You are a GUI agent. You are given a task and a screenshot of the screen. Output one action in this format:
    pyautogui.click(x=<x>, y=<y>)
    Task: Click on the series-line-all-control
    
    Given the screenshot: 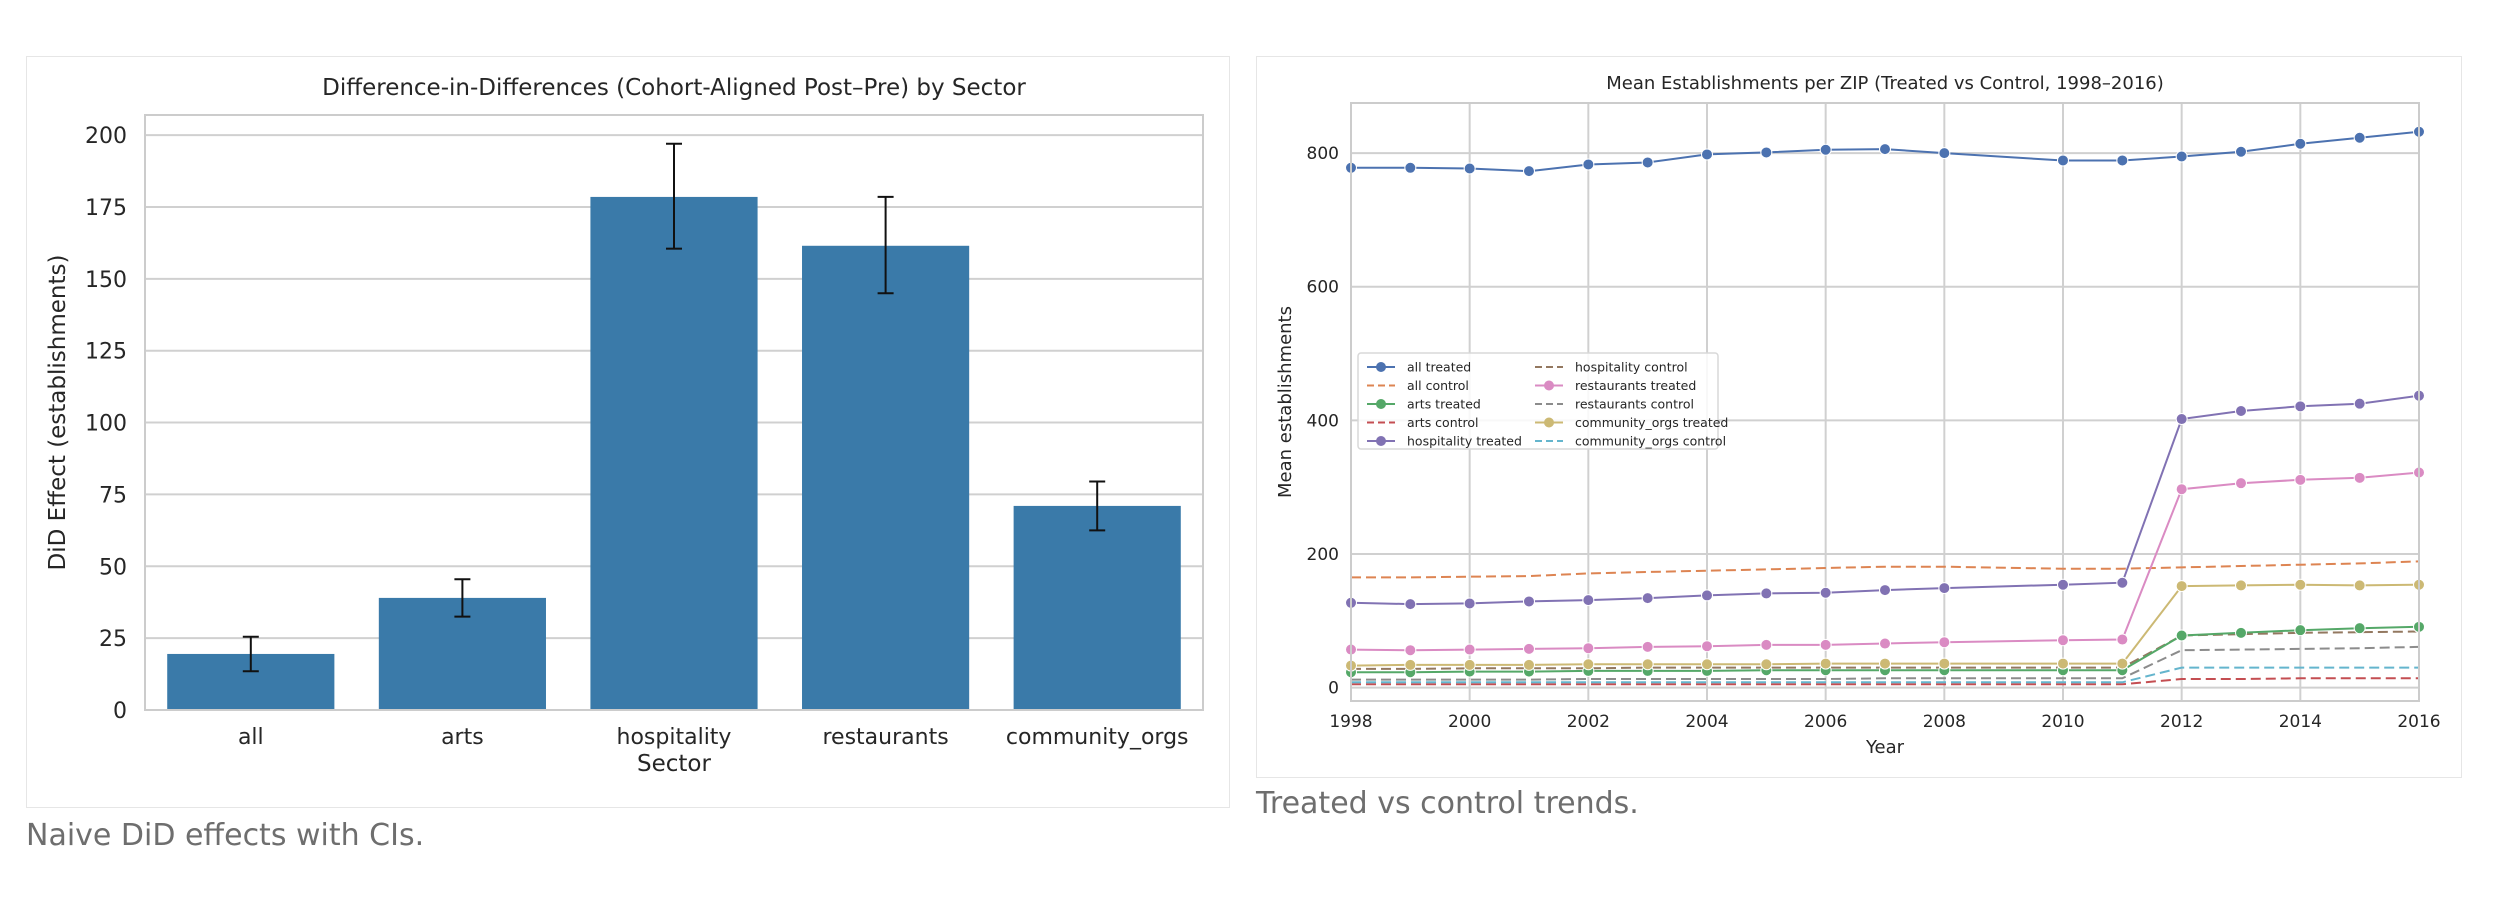 What is the action you would take?
    pyautogui.click(x=1885, y=569)
    